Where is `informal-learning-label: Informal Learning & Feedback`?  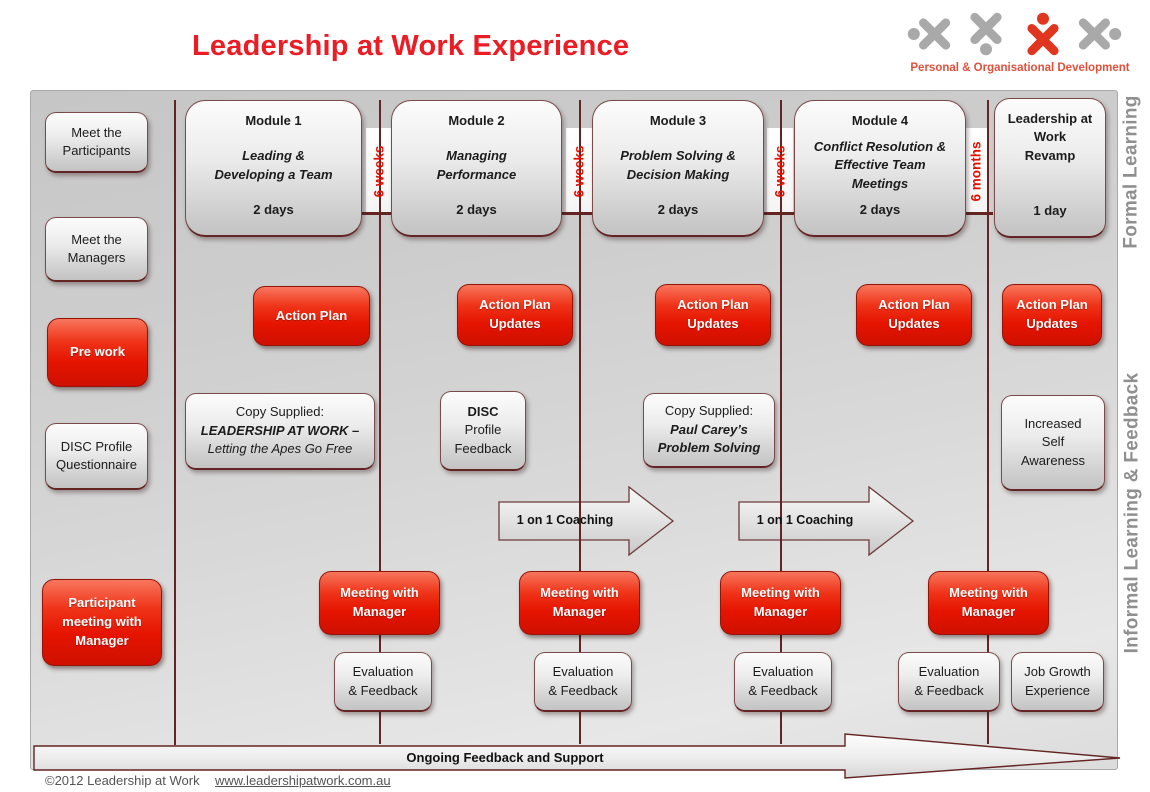
informal-learning-label: Informal Learning & Feedback is located at coordinates (1132, 513).